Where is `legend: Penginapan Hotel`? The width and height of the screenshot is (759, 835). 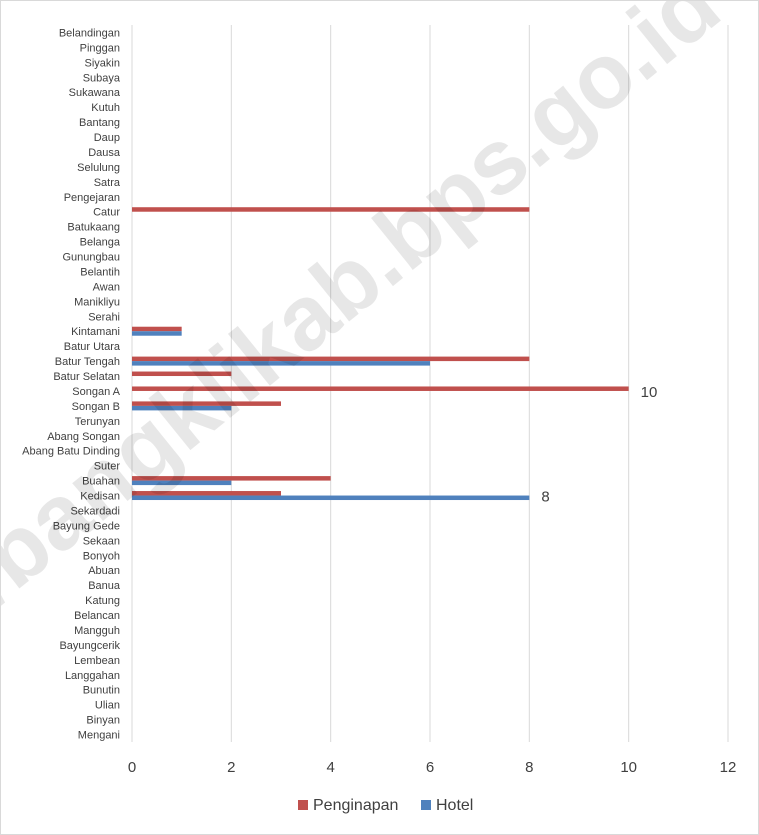
legend: Penginapan Hotel is located at coordinates (385, 805).